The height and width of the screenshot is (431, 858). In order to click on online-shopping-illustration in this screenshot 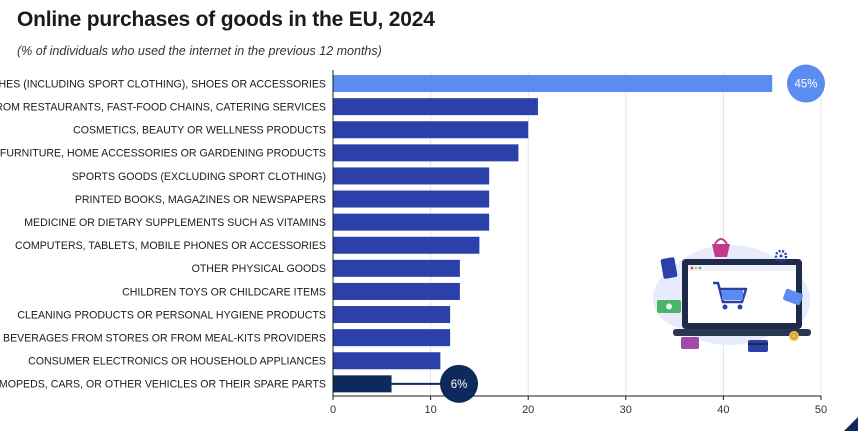, I will do `click(732, 295)`.